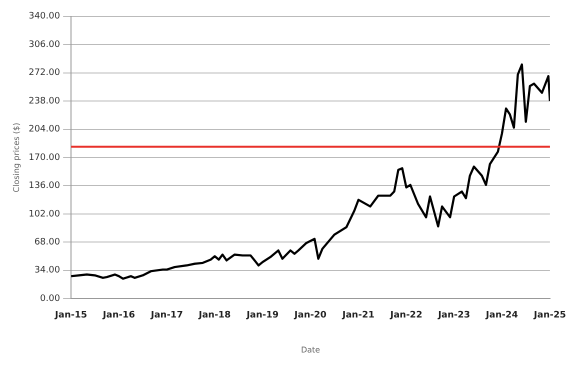 This screenshot has height=367, width=577. What do you see at coordinates (214, 315) in the screenshot?
I see `x-tick-label: Jan-18` at bounding box center [214, 315].